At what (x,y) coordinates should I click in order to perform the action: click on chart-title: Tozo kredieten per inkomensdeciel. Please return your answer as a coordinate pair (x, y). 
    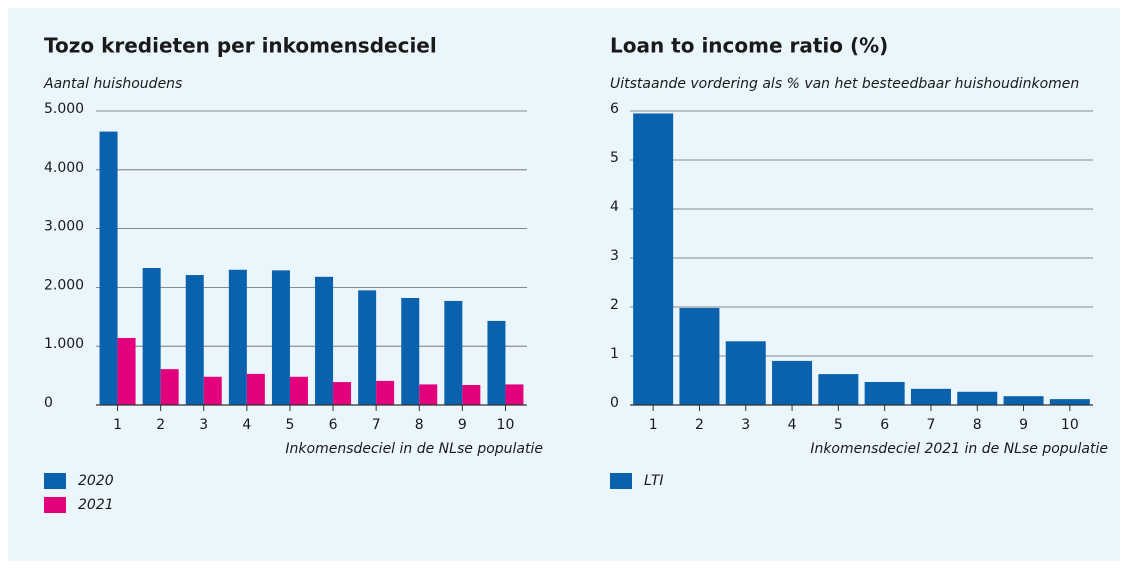
    Looking at the image, I should click on (240, 46).